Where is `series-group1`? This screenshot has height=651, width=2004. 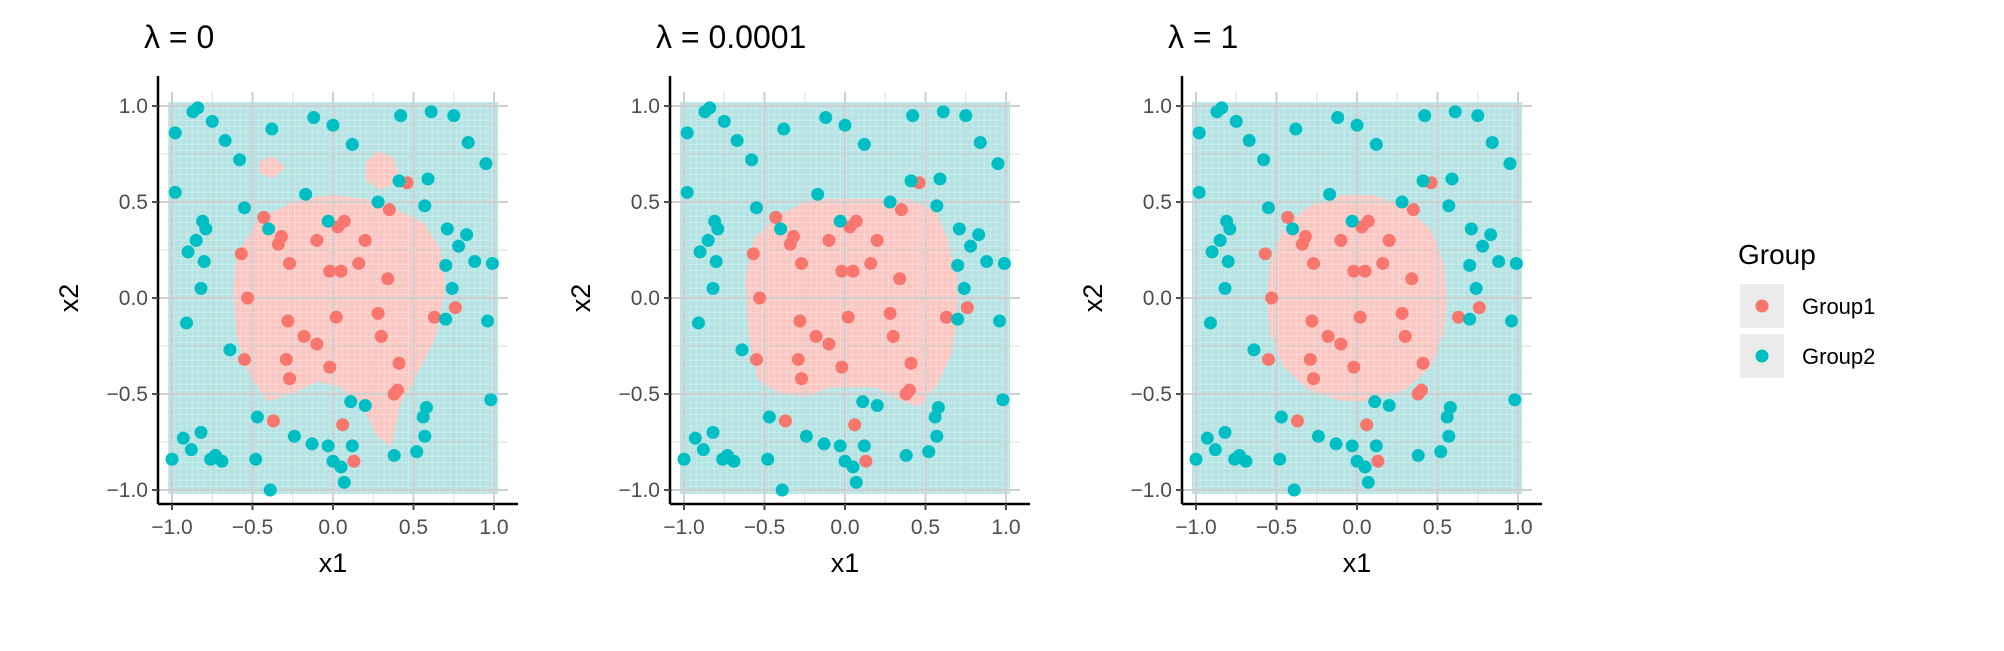
series-group1 is located at coordinates (860, 322).